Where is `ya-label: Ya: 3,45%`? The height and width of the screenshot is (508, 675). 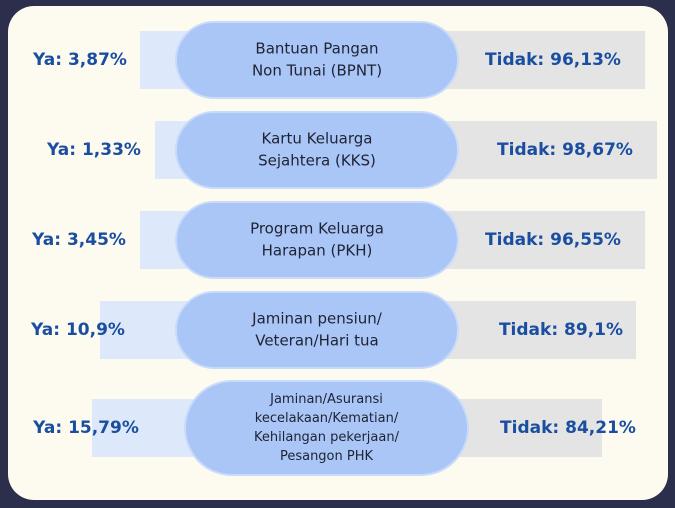
ya-label: Ya: 3,45% is located at coordinates (78, 240).